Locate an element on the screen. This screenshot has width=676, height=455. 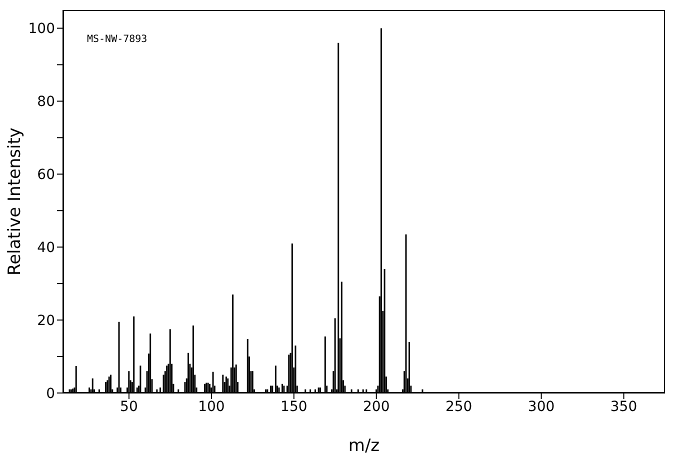
x-tick-label: 300 is located at coordinates (541, 406).